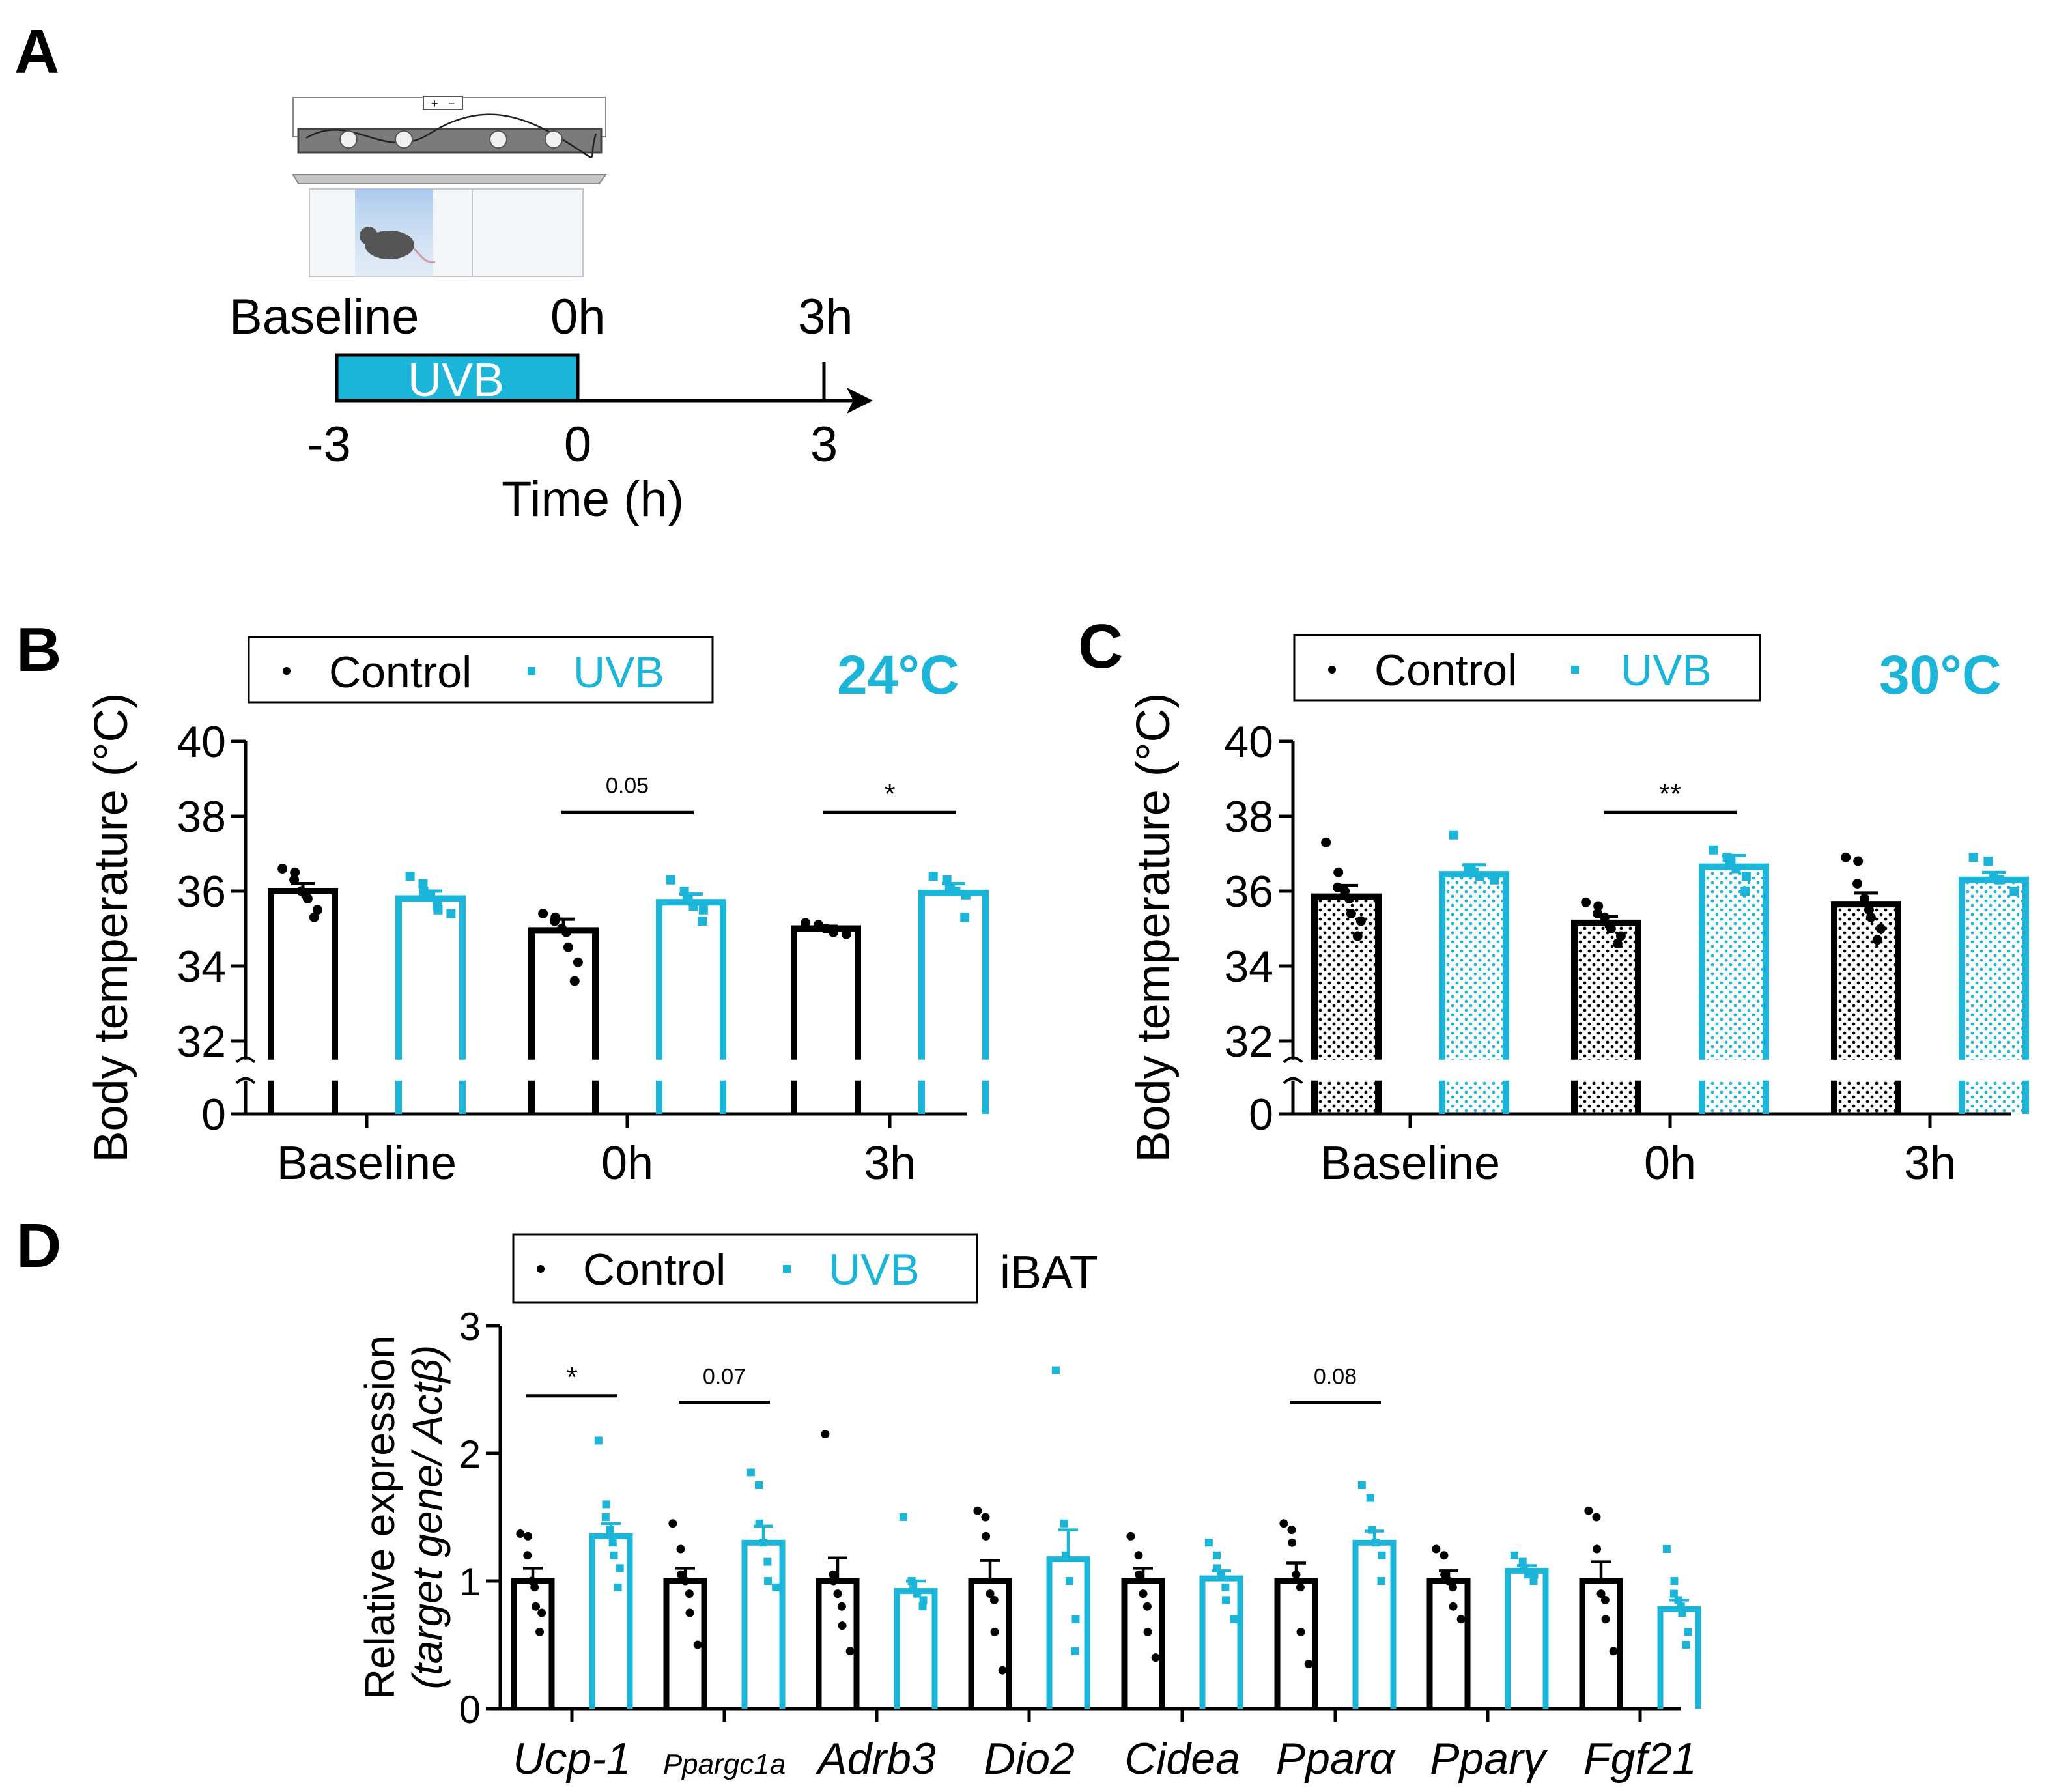 This screenshot has height=1792, width=2057. What do you see at coordinates (691, 980) in the screenshot?
I see `bar-uvb-0h` at bounding box center [691, 980].